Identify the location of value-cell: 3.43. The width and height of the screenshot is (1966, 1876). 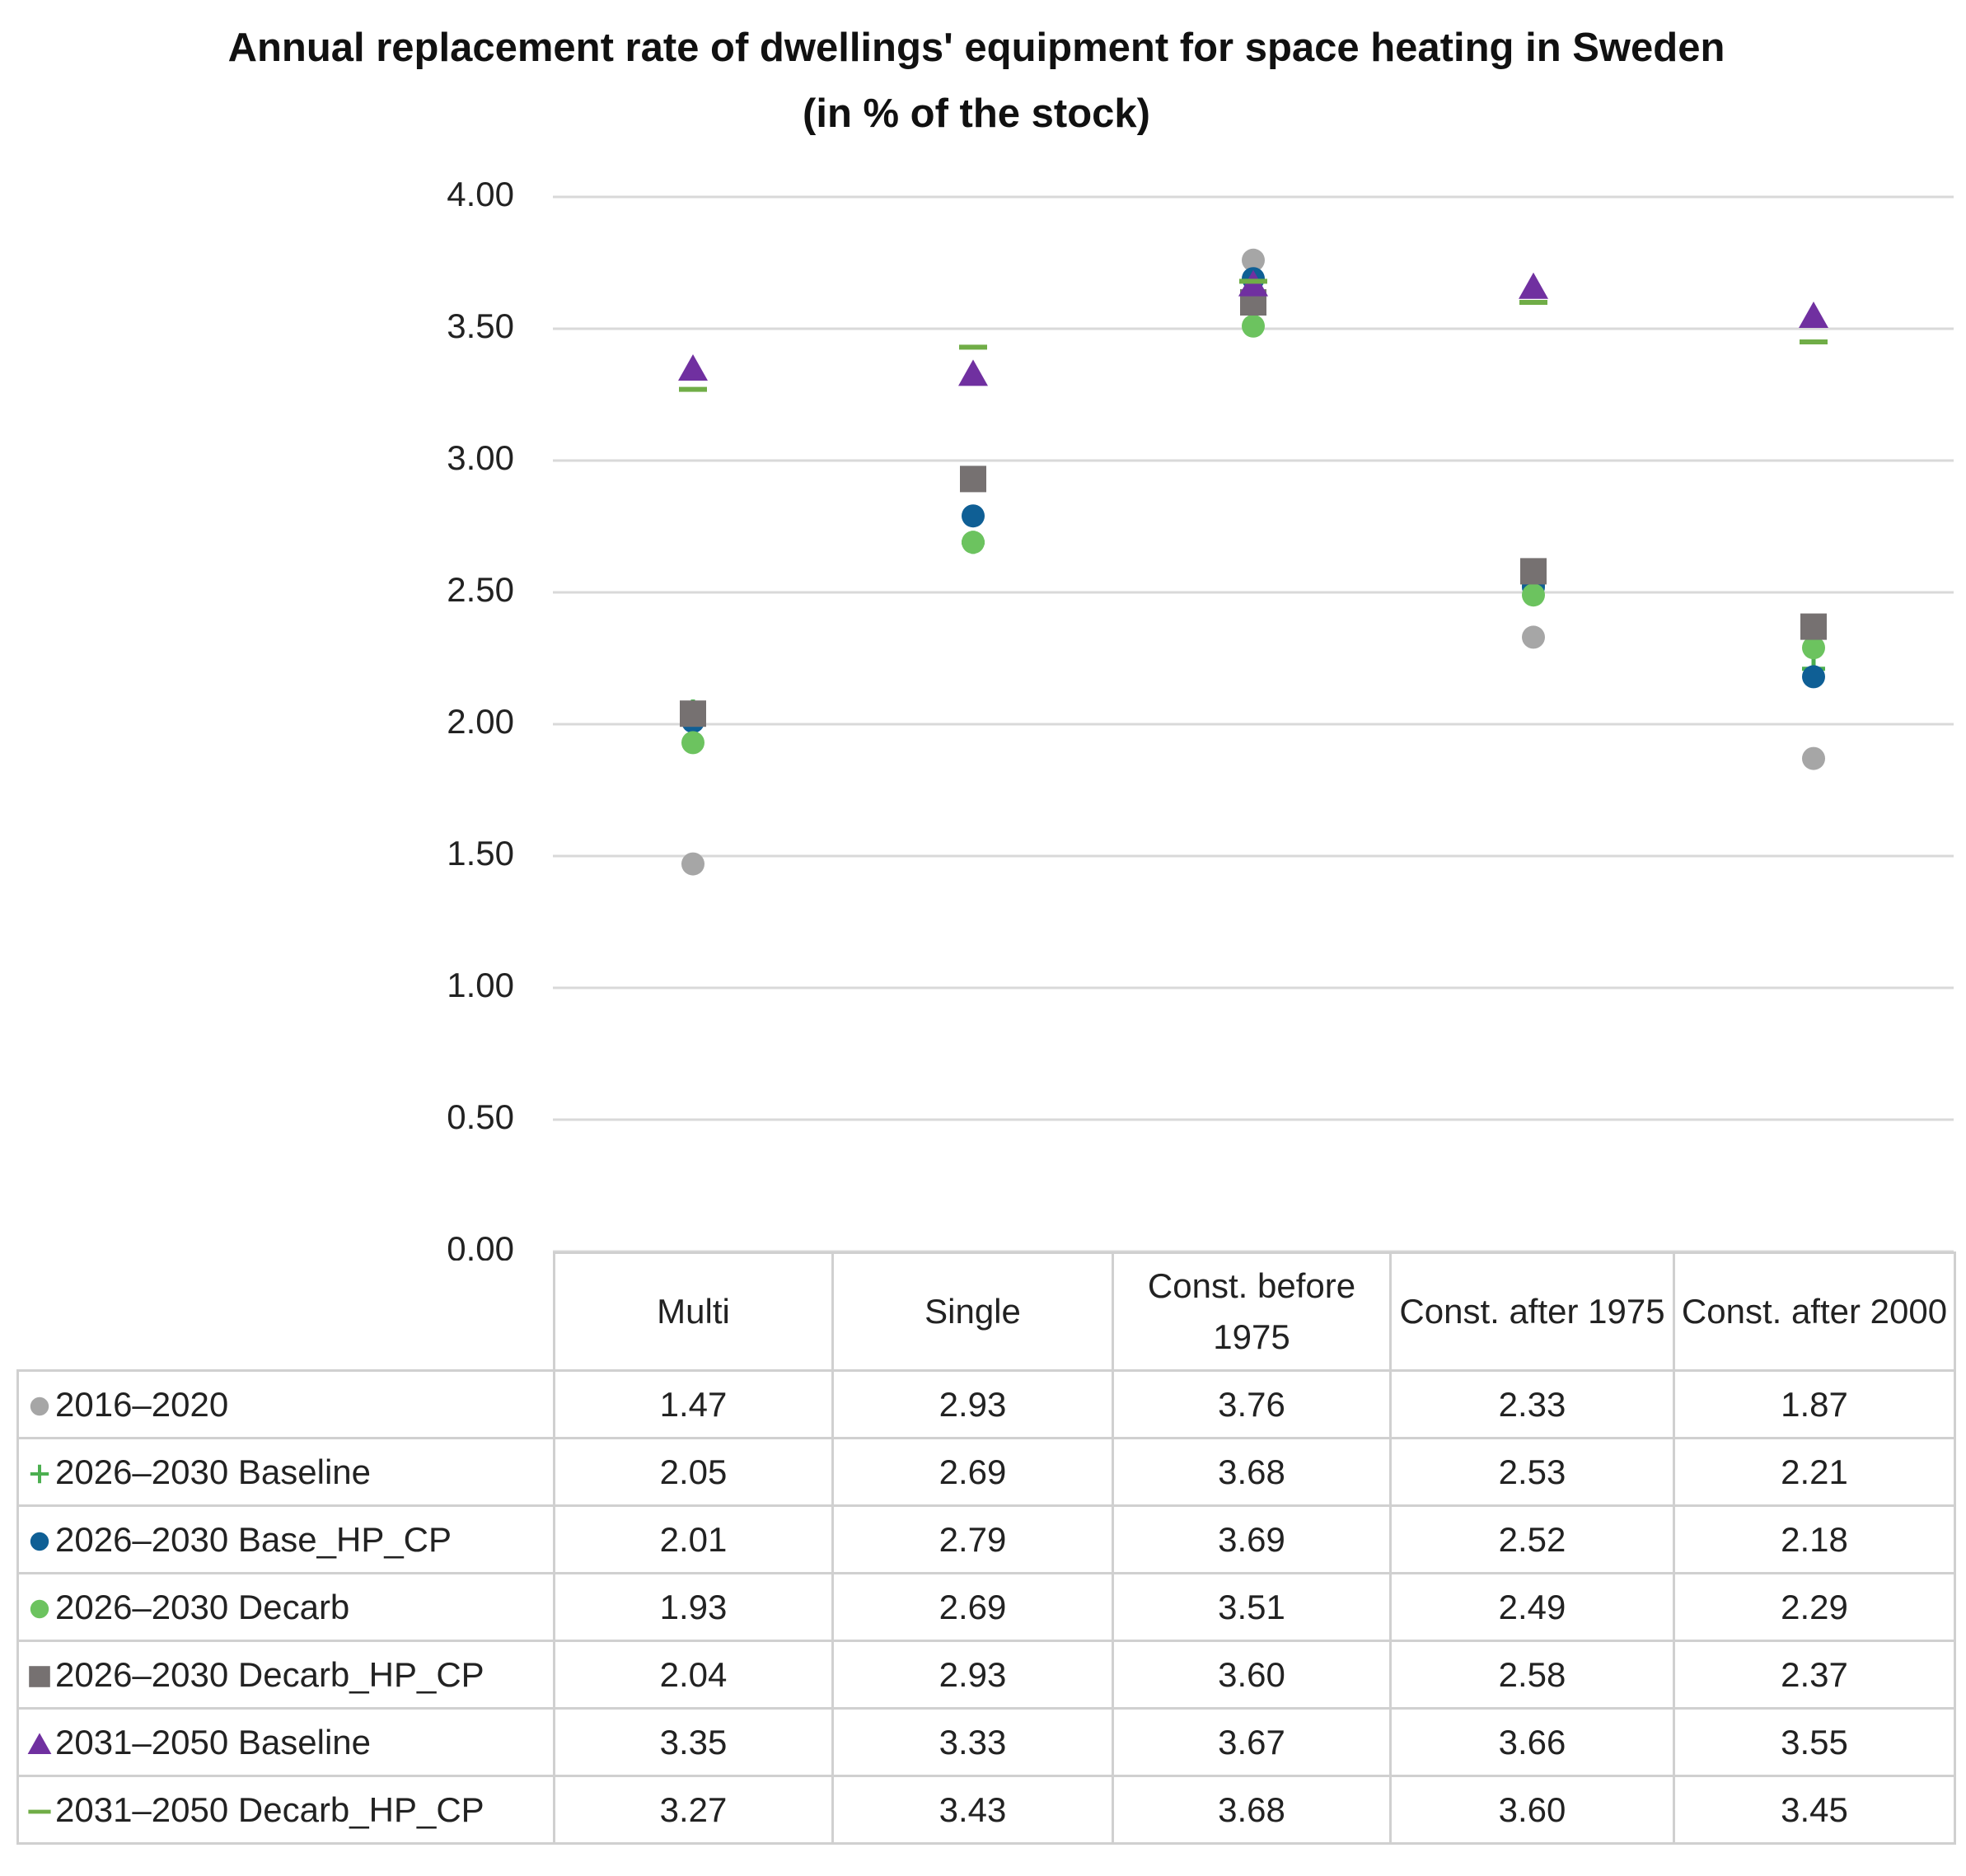
(972, 1810).